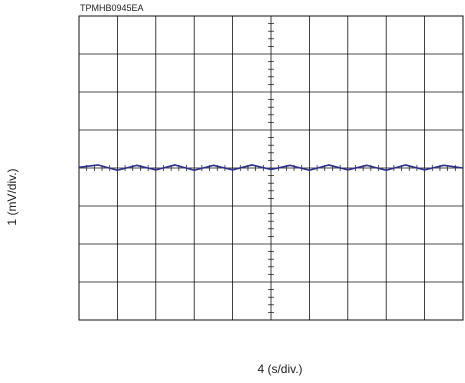 Image resolution: width=465 pixels, height=383 pixels. I want to click on trace-group, so click(271, 168).